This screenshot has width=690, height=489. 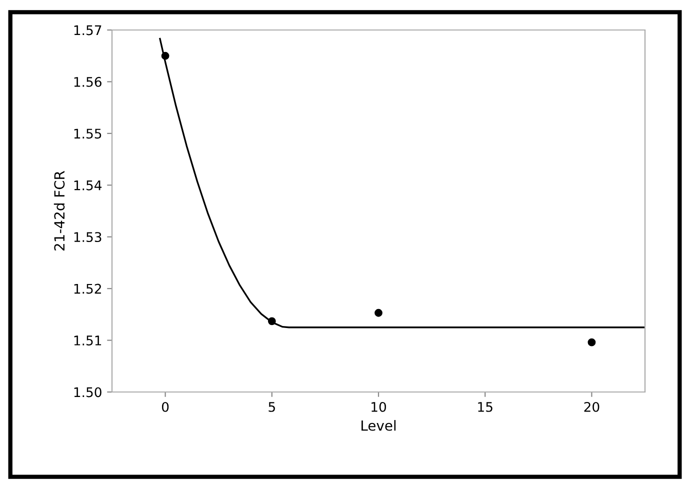 What do you see at coordinates (379, 407) in the screenshot?
I see `x-tick-label: 10` at bounding box center [379, 407].